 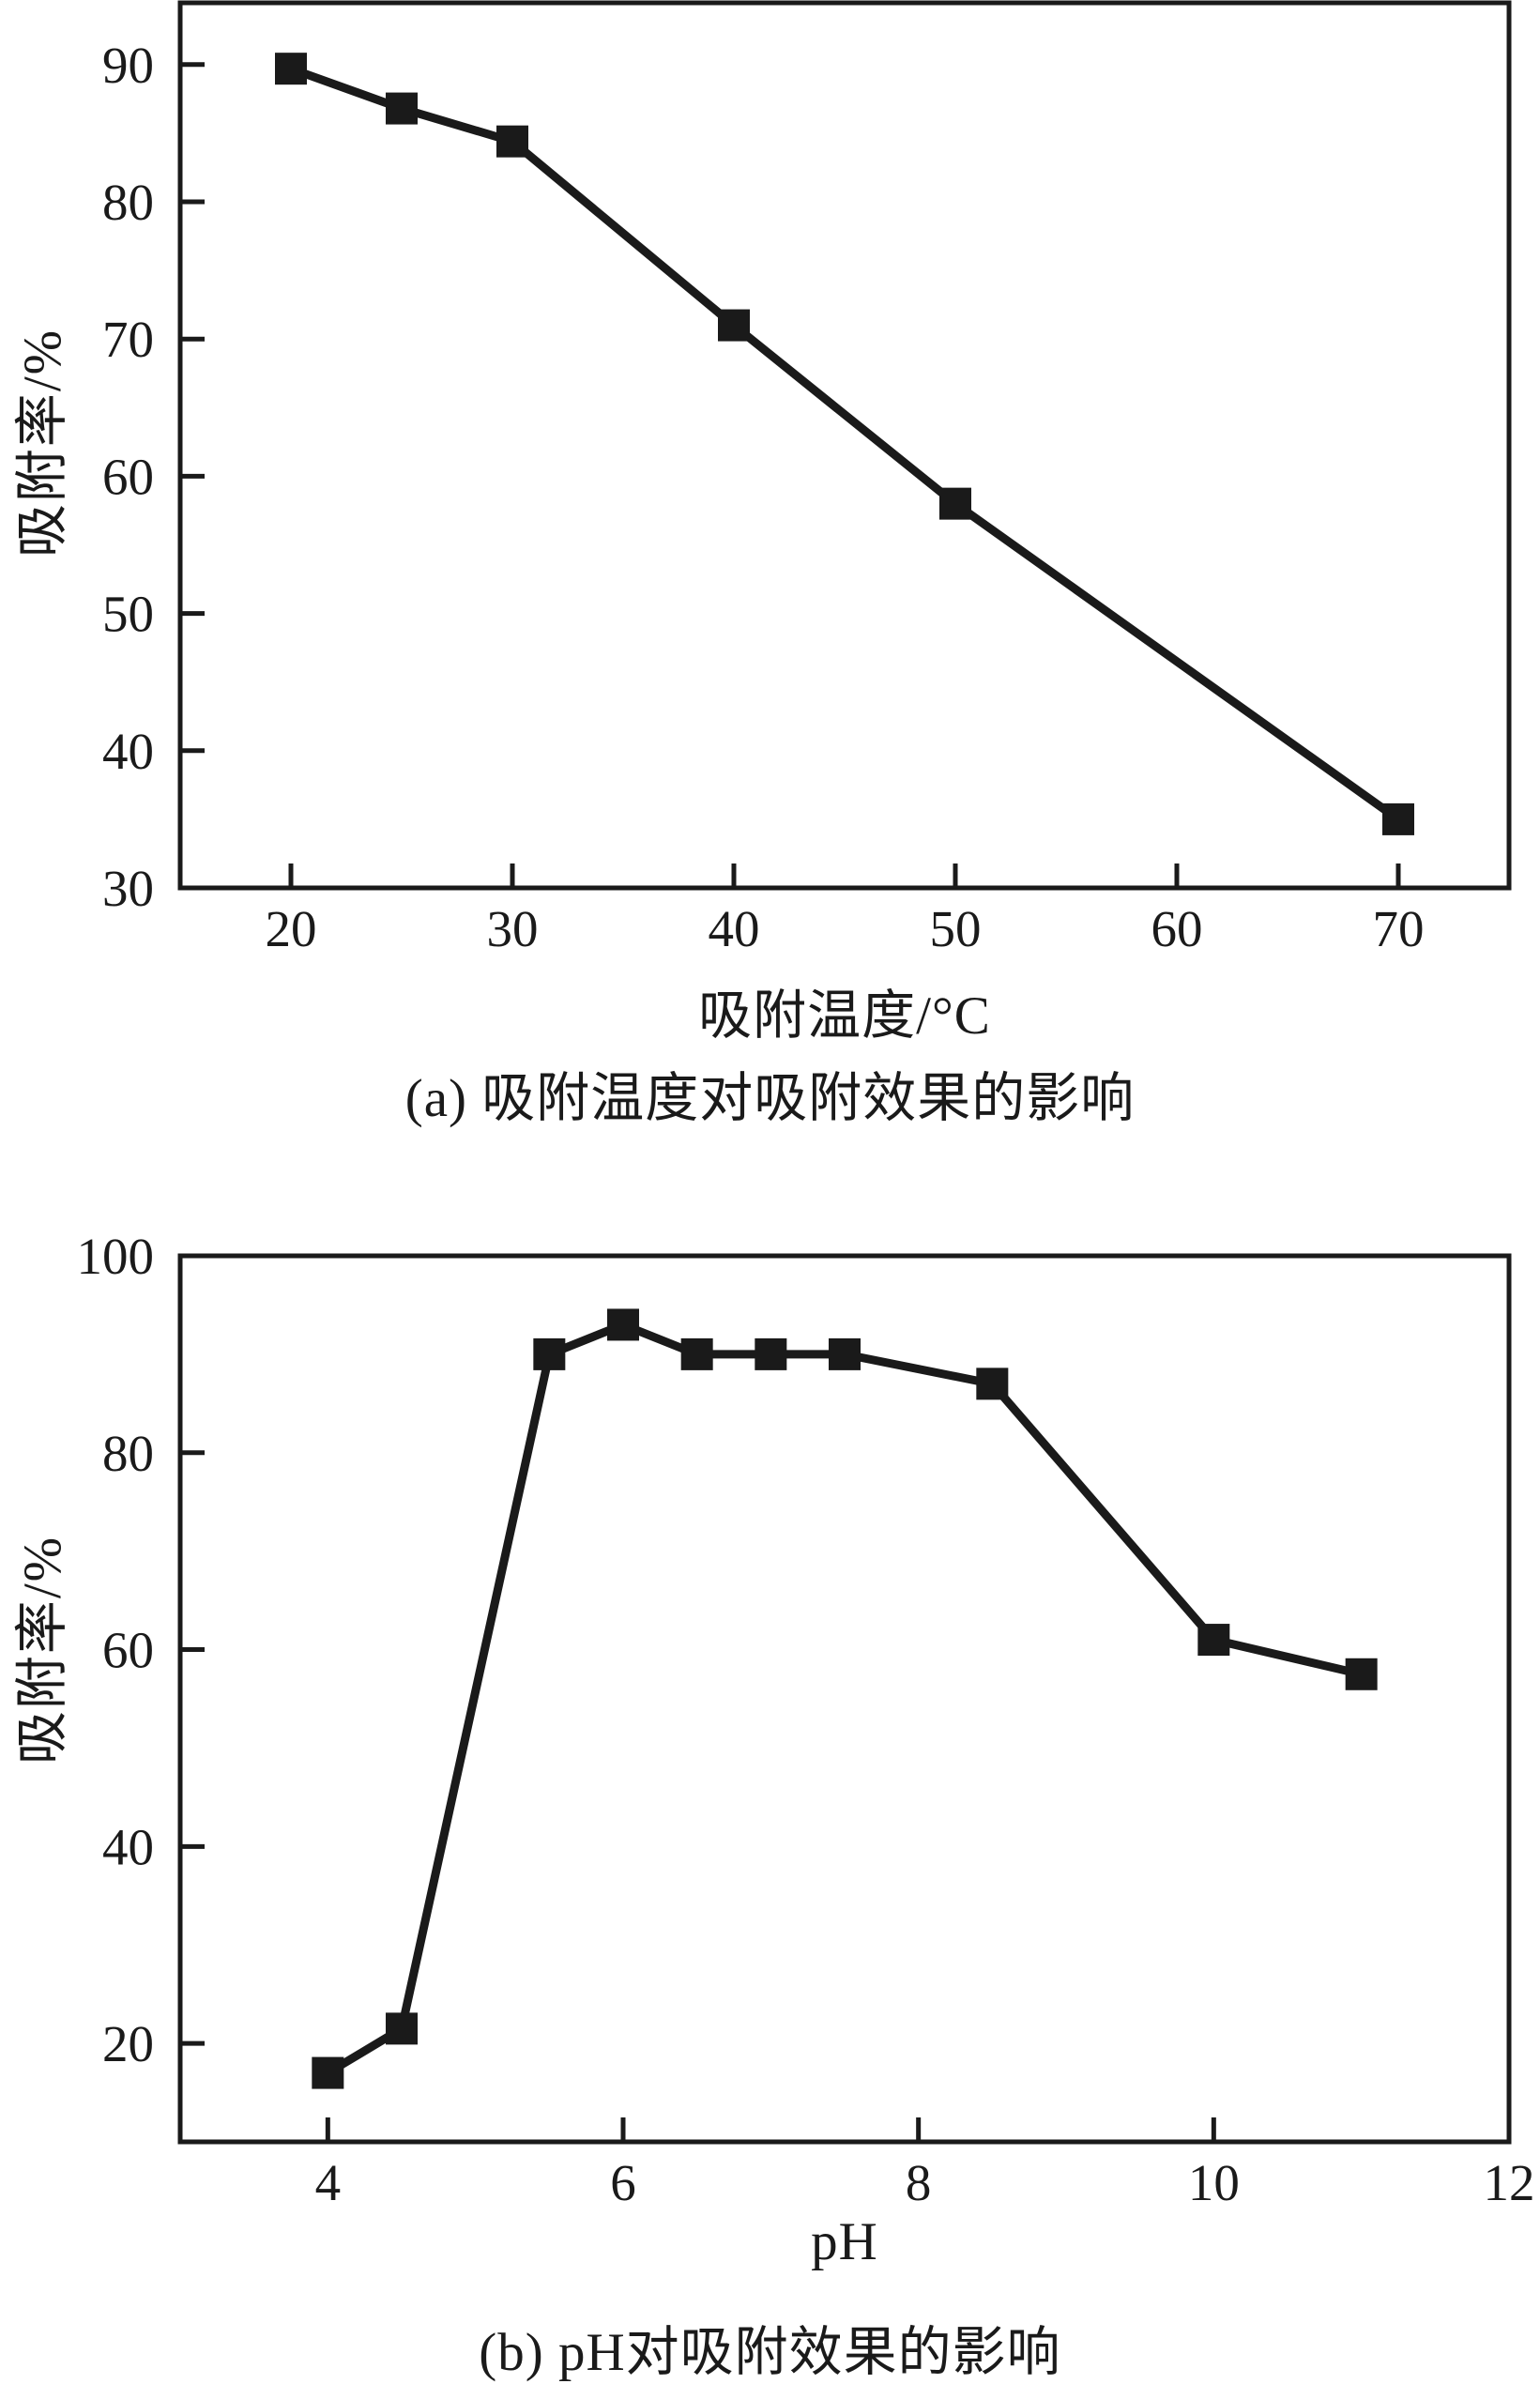 I want to click on y-tick-label-a: 70, so click(x=128, y=340).